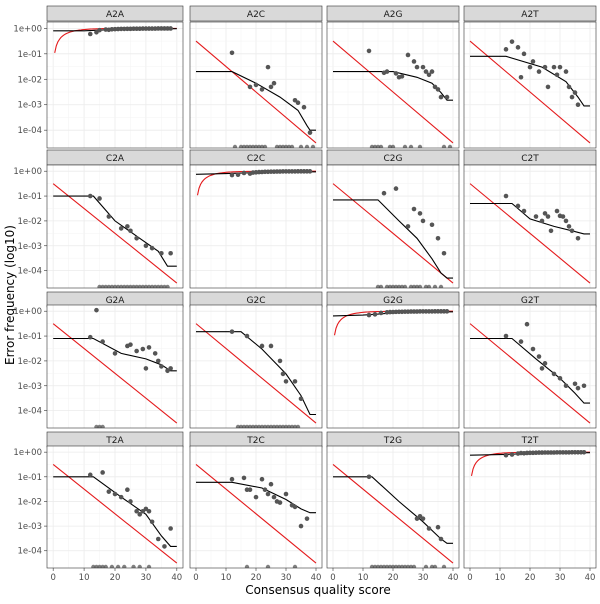 The height and width of the screenshot is (604, 600). I want to click on panel-A2T: A2T, so click(530, 77).